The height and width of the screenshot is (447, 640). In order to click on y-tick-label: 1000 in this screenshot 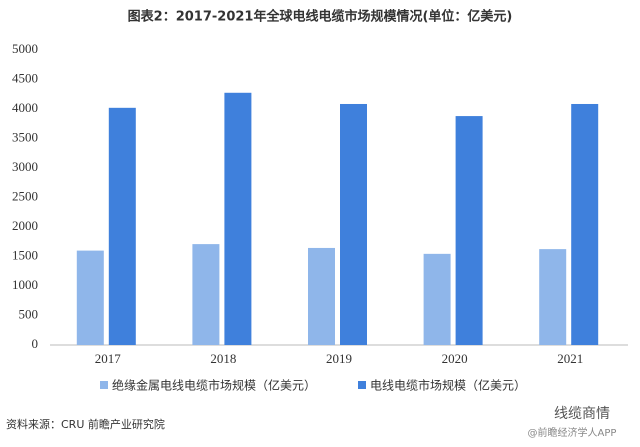, I will do `click(25, 284)`.